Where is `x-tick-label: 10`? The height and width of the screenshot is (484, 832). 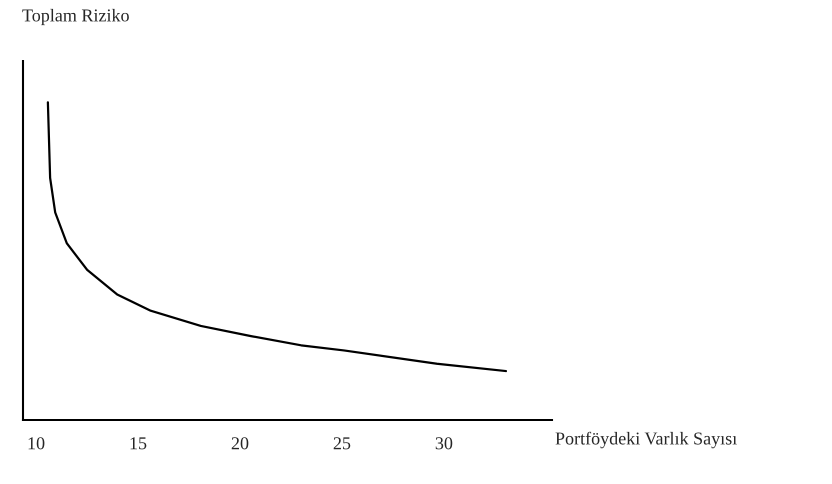 x-tick-label: 10 is located at coordinates (36, 443).